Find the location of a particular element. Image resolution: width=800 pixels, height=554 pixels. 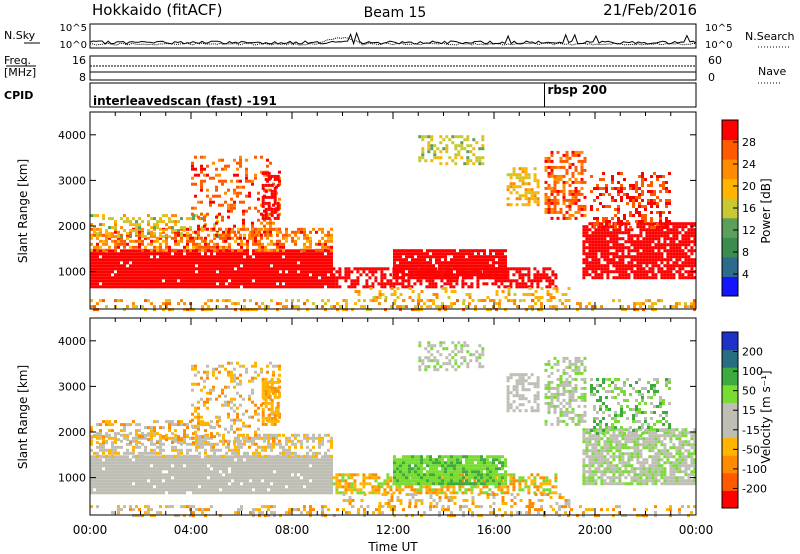

nsky-tick-low: 10^0 is located at coordinates (73, 45).